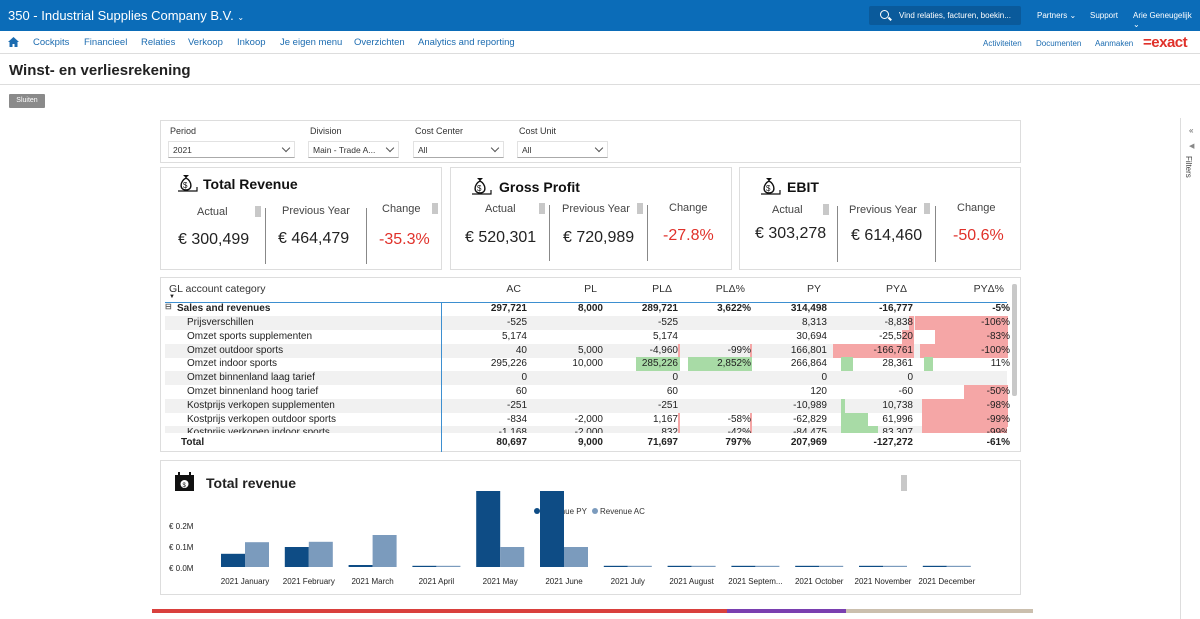  Describe the element at coordinates (258, 430) in the screenshot. I see `row-label: Kostprijs verkopen indoor sports` at that location.